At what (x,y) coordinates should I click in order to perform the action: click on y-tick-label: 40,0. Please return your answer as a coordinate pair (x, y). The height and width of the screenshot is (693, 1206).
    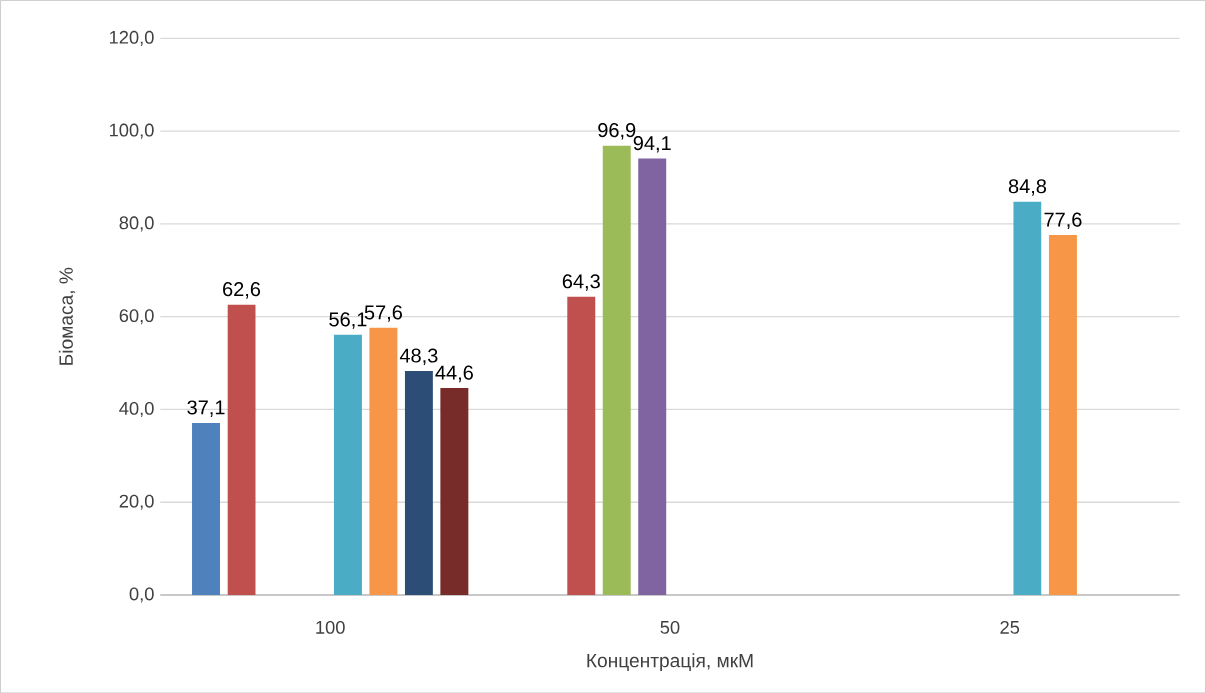
    Looking at the image, I should click on (136, 409).